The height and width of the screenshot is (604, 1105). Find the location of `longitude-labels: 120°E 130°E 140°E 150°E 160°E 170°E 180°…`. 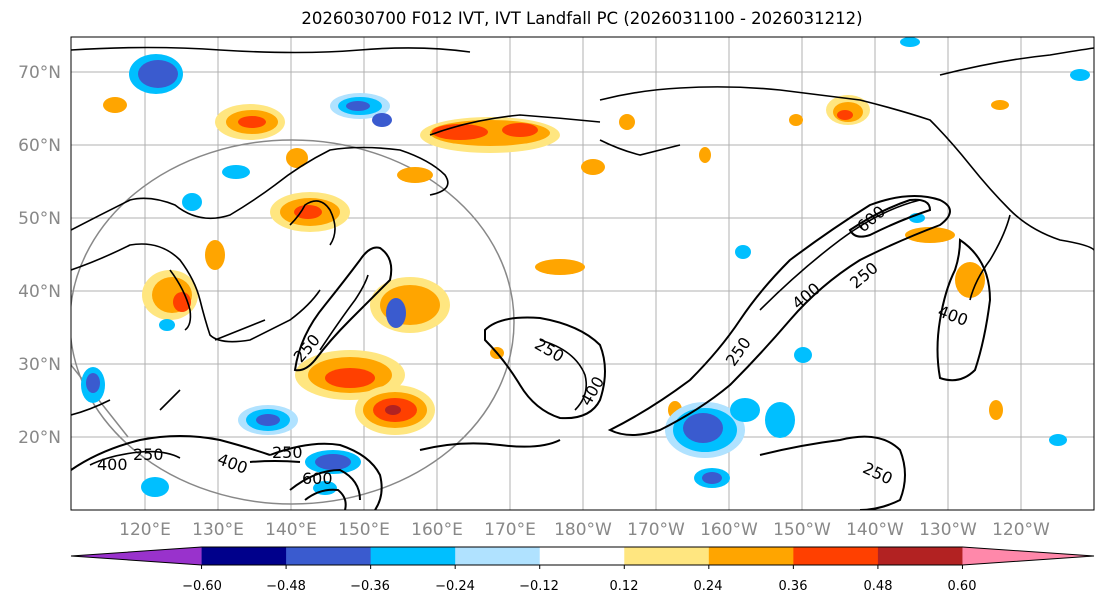

longitude-labels: 120°E 130°E 140°E 150°E 160°E 170°E 180°… is located at coordinates (584, 530).